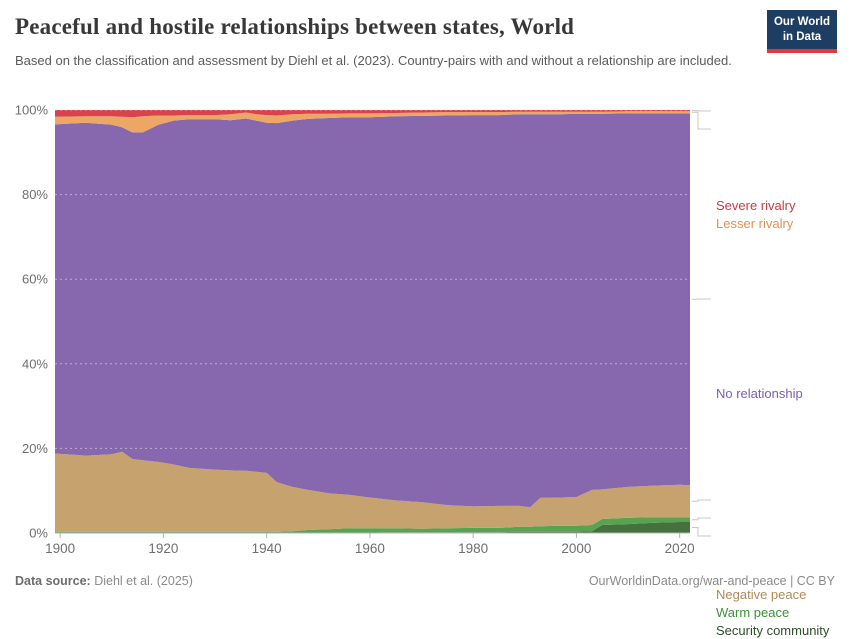 The width and height of the screenshot is (850, 639). I want to click on legend-label-severe-rivalry: Severe rivalry, so click(755, 206).